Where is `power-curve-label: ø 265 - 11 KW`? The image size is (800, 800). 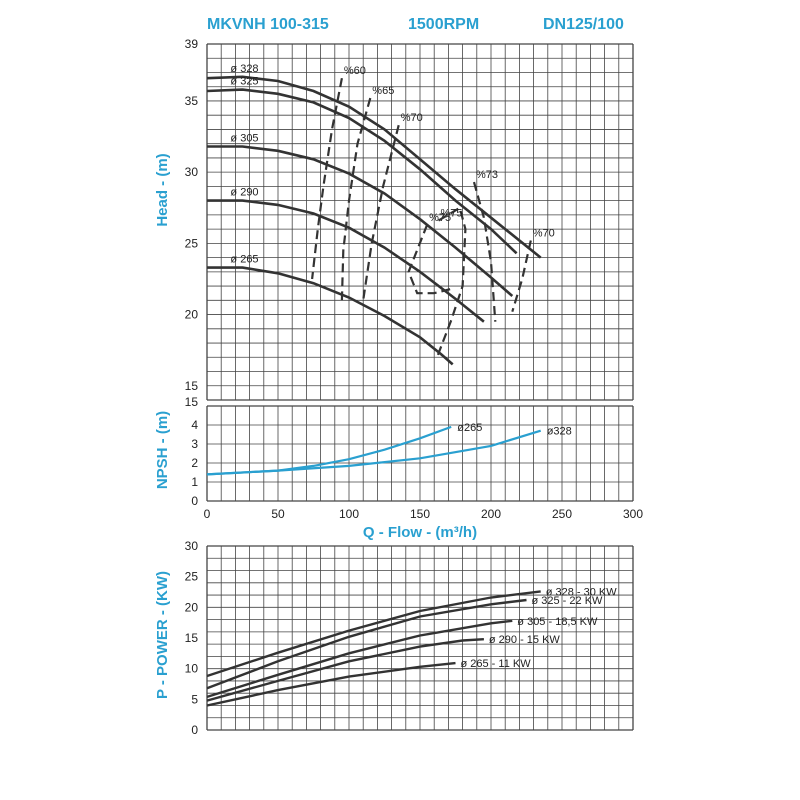 power-curve-label: ø 265 - 11 KW is located at coordinates (496, 664).